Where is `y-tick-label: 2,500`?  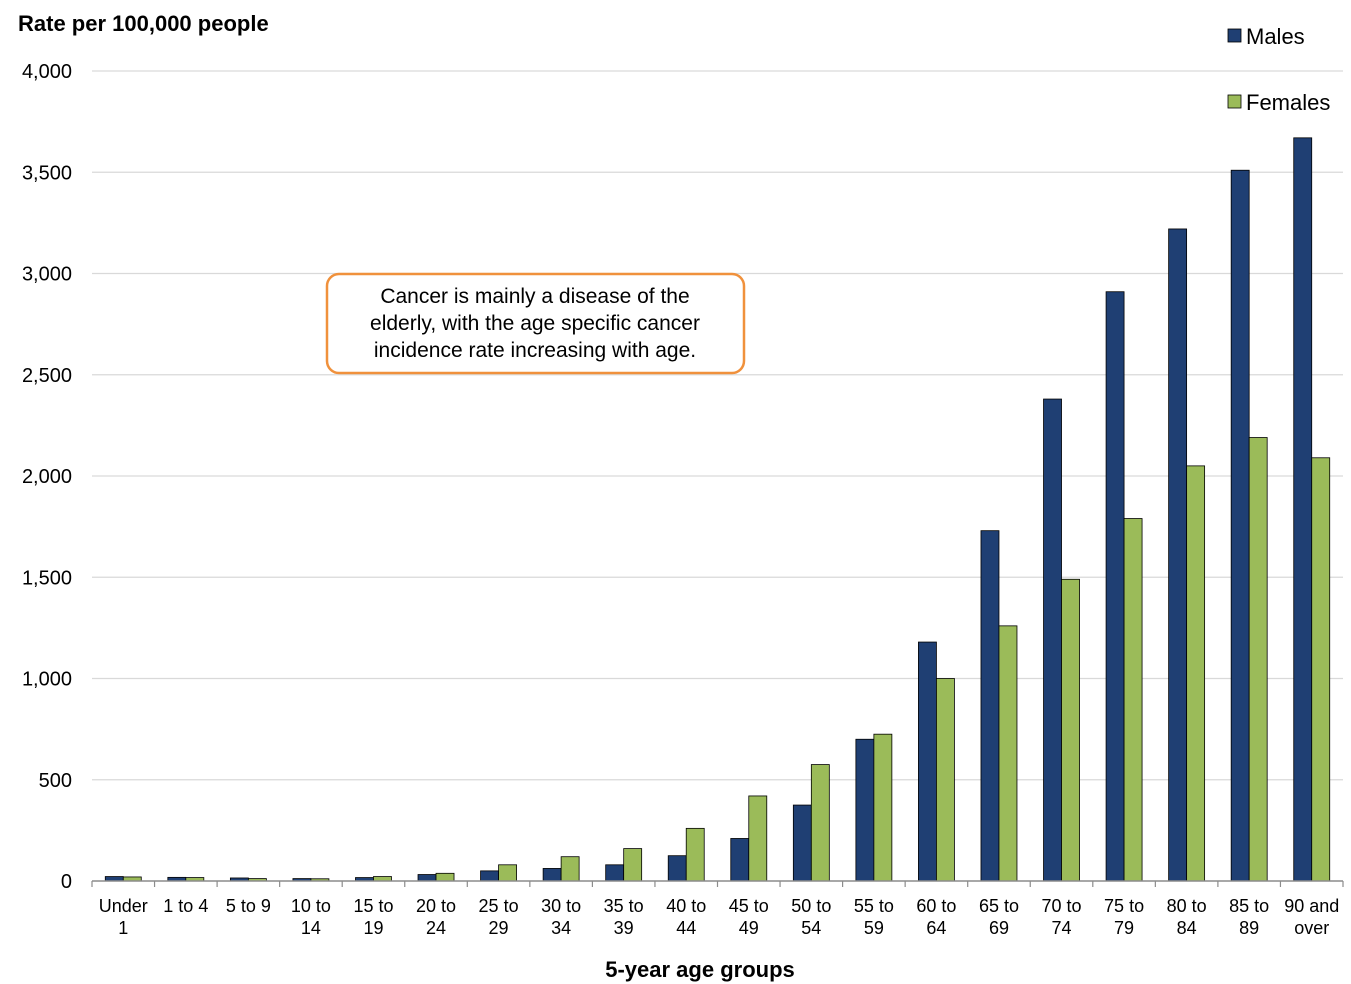 y-tick-label: 2,500 is located at coordinates (47, 376).